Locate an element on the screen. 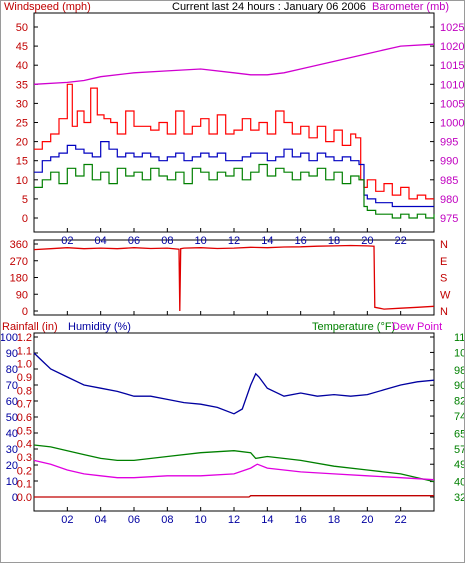 The height and width of the screenshot is (563, 465). windspeed_low-line is located at coordinates (234, 191).